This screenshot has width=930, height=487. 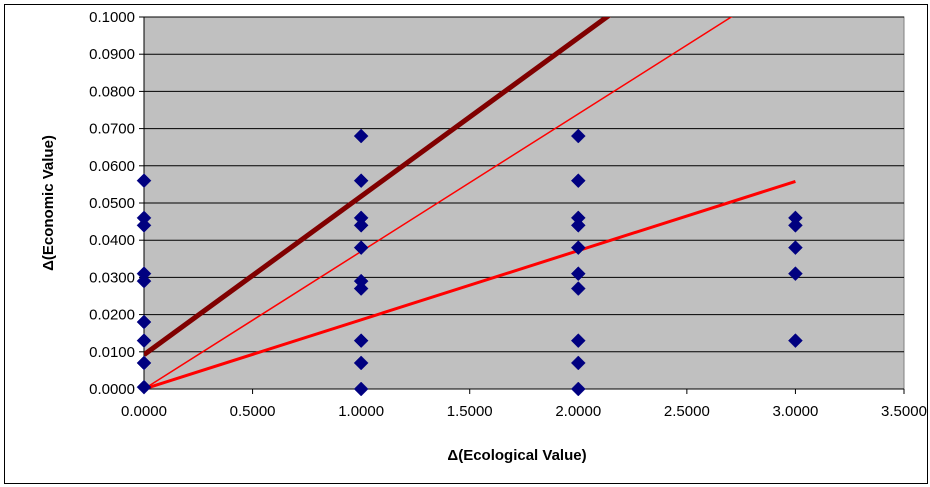 I want to click on x-tick-label: 0.5000, so click(x=253, y=411).